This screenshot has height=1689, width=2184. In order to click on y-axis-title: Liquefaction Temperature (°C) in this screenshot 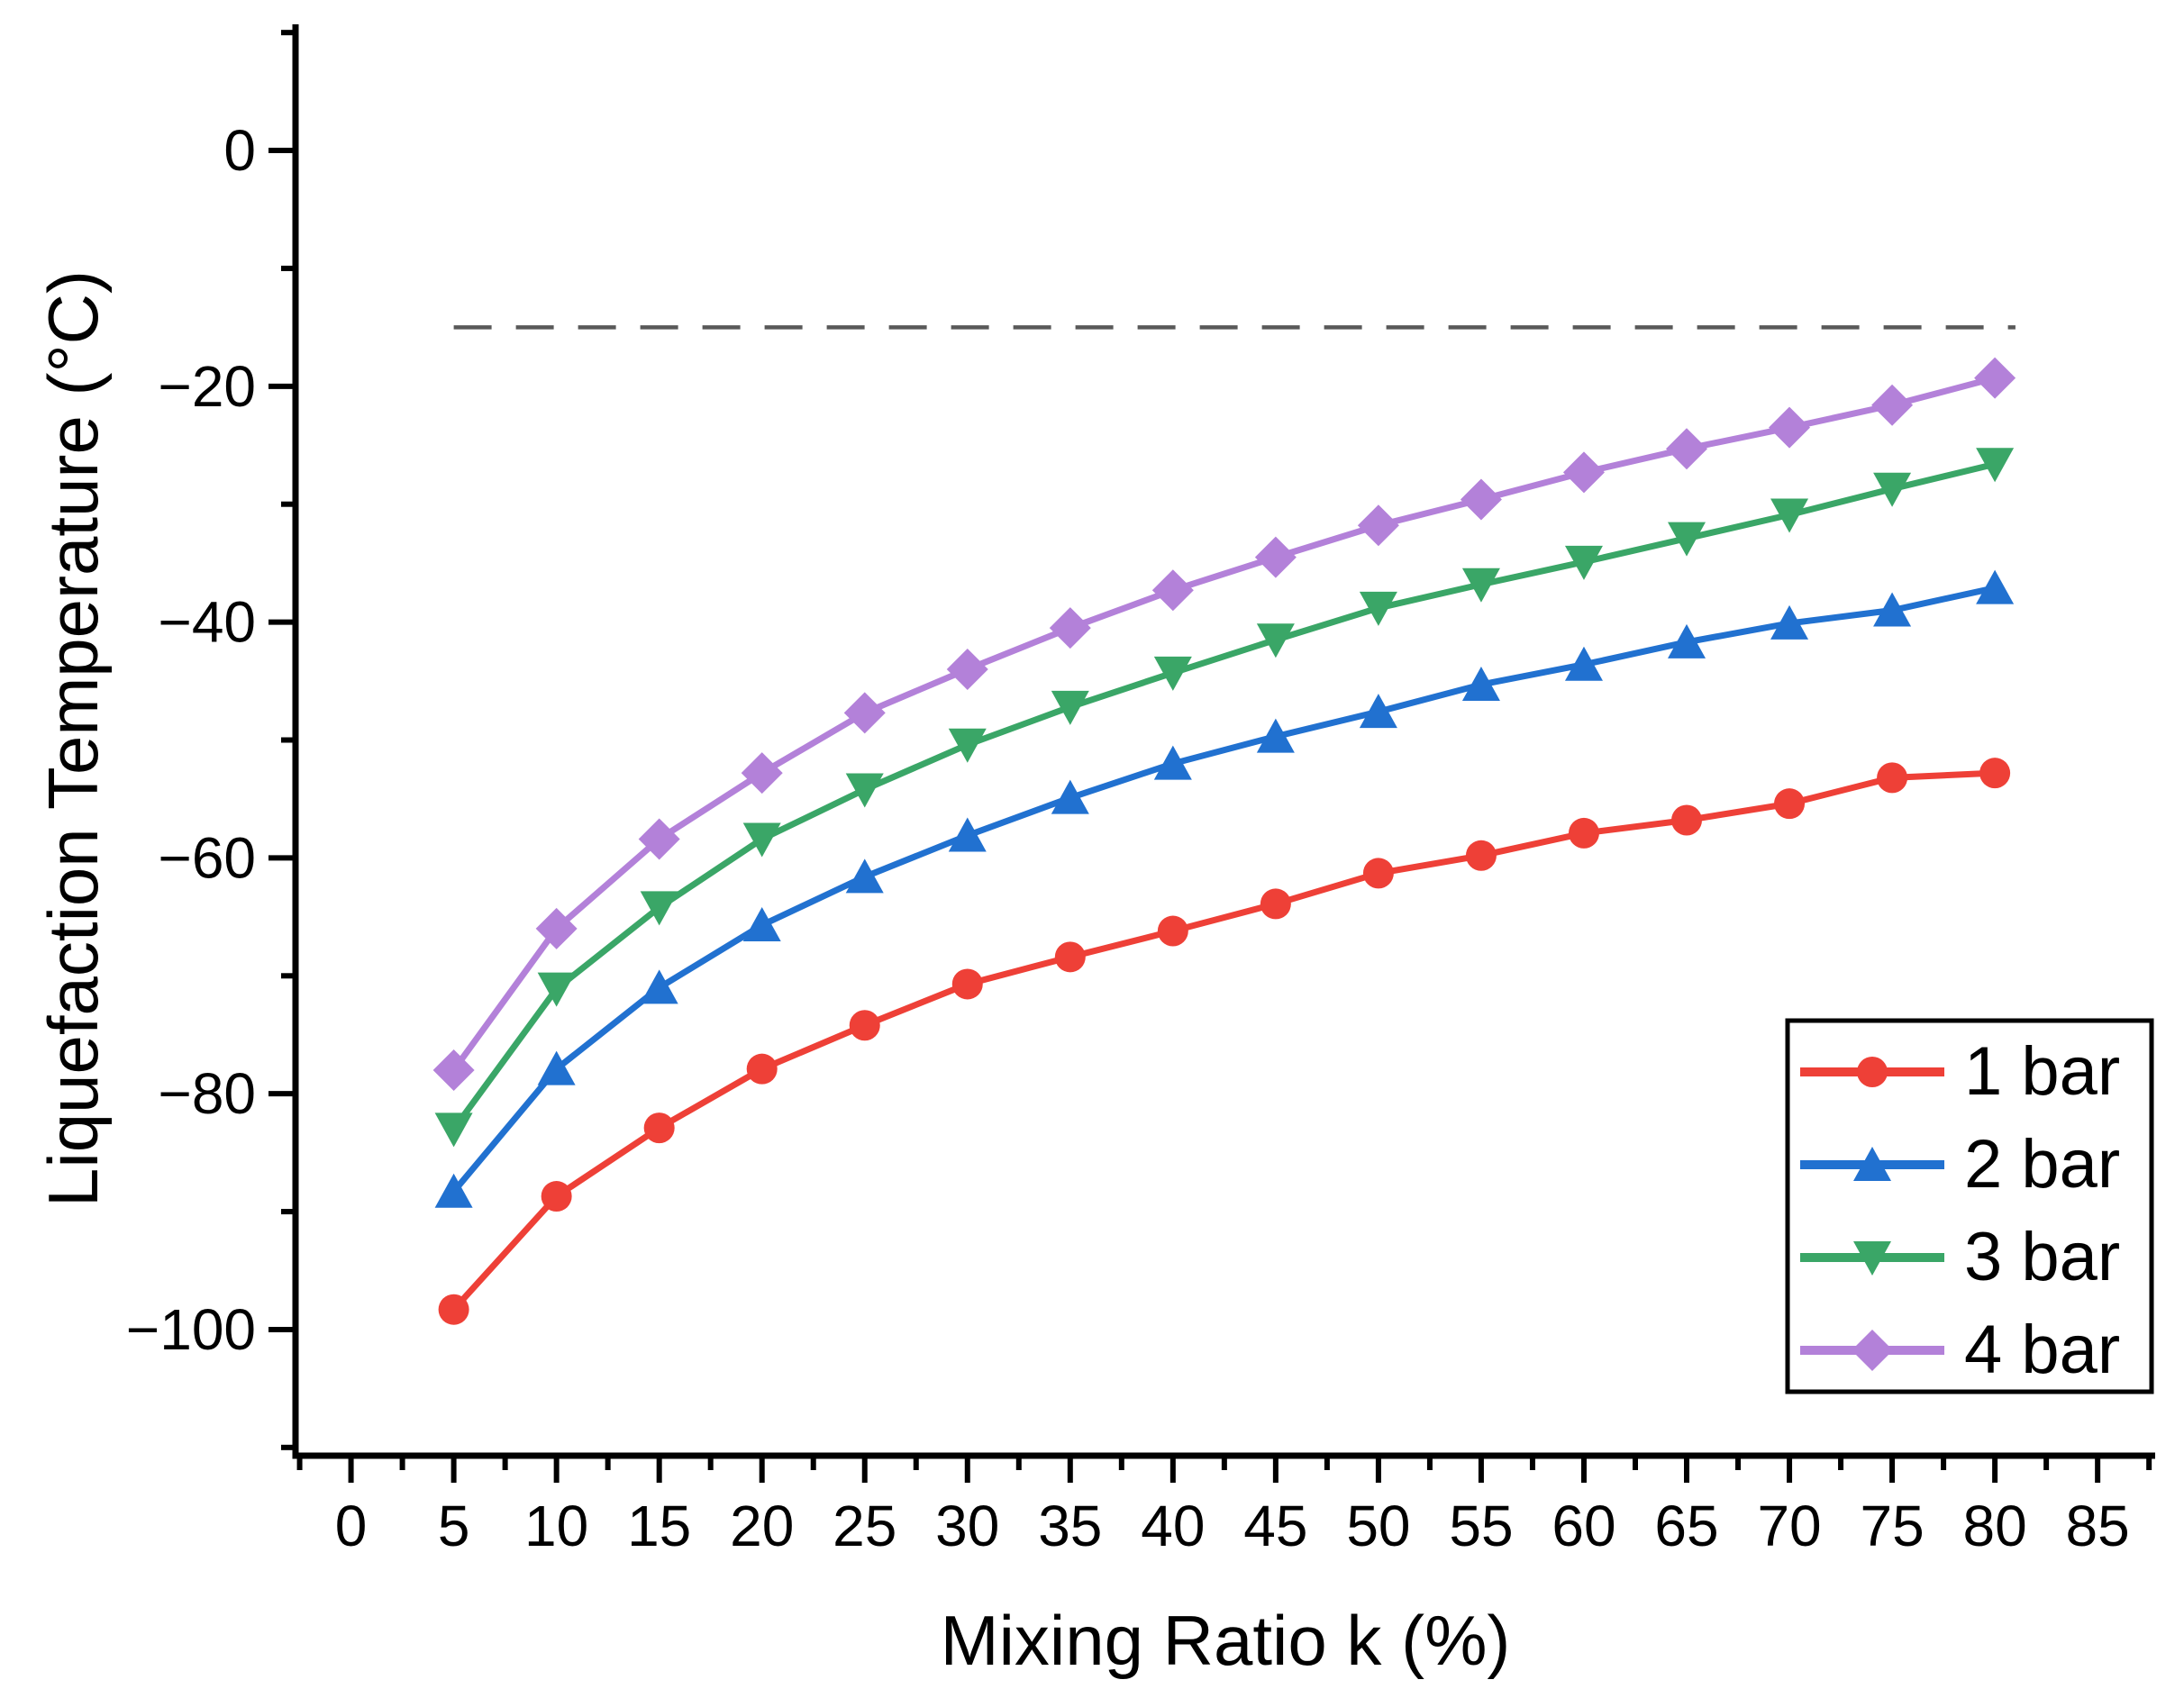, I will do `click(73, 739)`.